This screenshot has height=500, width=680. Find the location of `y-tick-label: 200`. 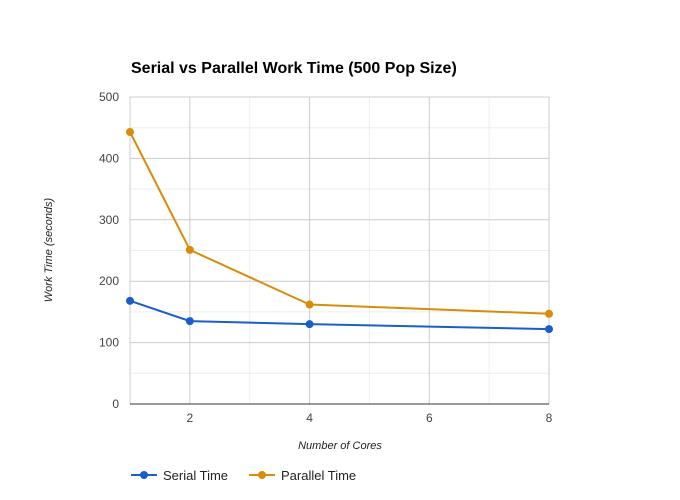

y-tick-label: 200 is located at coordinates (109, 281).